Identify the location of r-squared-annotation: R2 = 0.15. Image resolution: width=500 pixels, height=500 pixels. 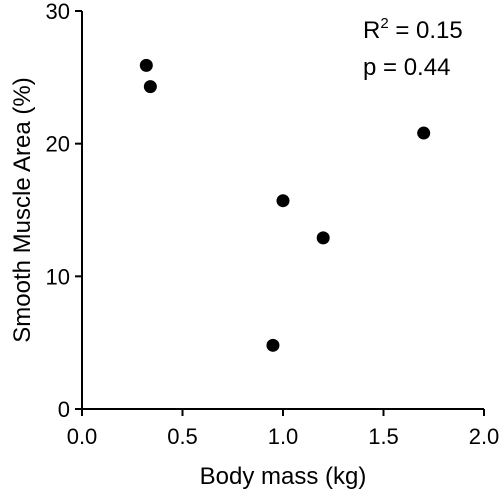
(413, 29).